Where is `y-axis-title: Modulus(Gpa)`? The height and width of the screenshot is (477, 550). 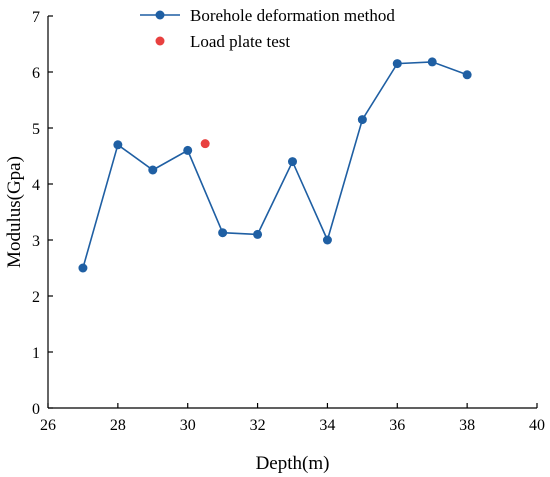
y-axis-title: Modulus(Gpa) is located at coordinates (14, 212).